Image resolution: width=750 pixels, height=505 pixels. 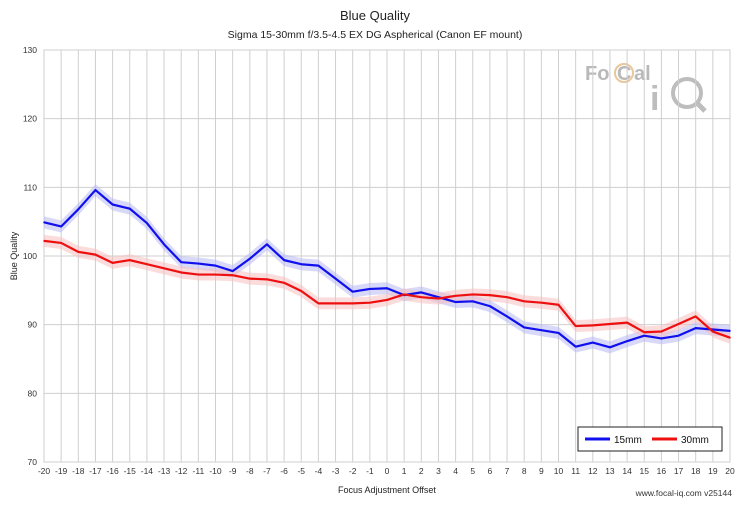 I want to click on x-tick-label: -1, so click(x=370, y=471).